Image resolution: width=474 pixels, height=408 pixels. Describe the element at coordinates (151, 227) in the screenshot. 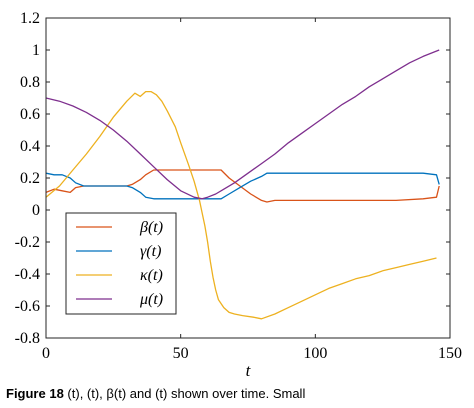

I see `legend-label-1: β(t)` at that location.